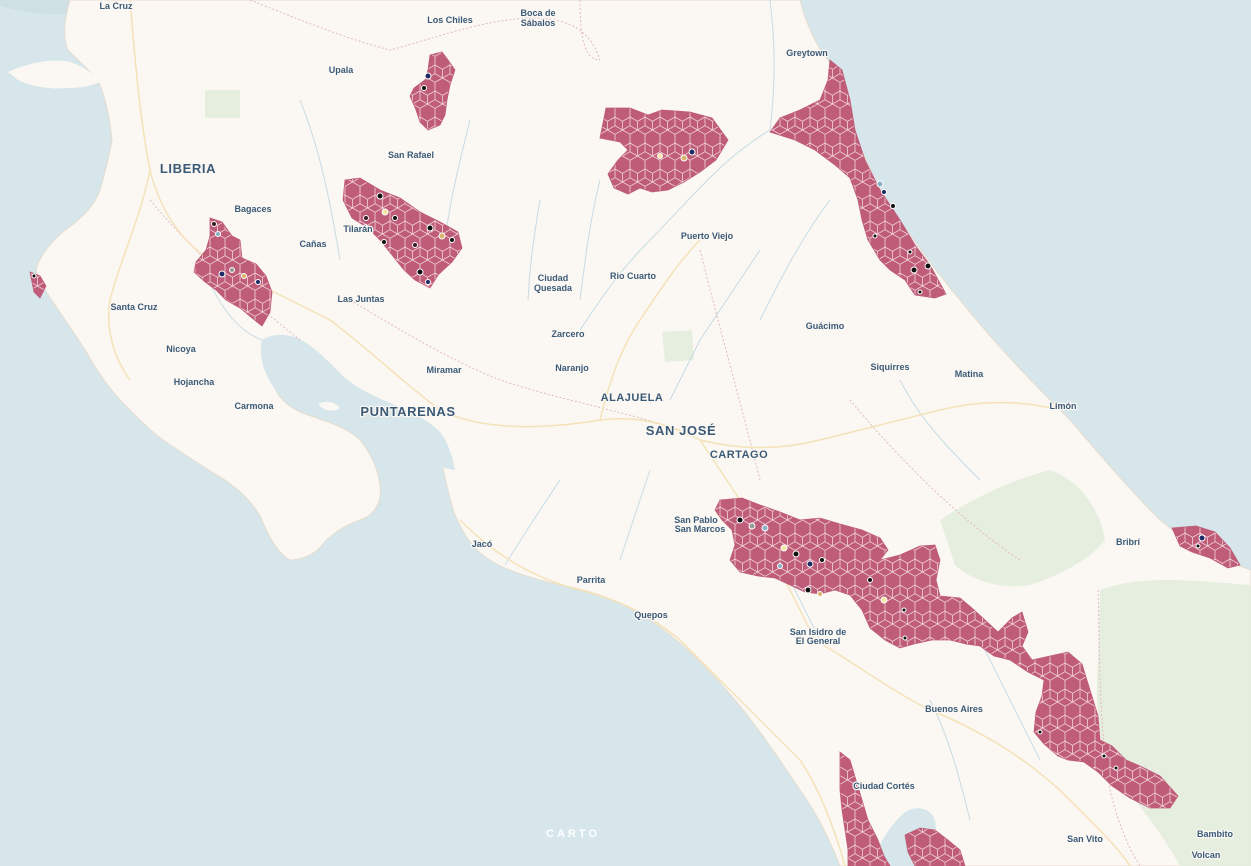  I want to click on carto-logo: CARTO, so click(573, 834).